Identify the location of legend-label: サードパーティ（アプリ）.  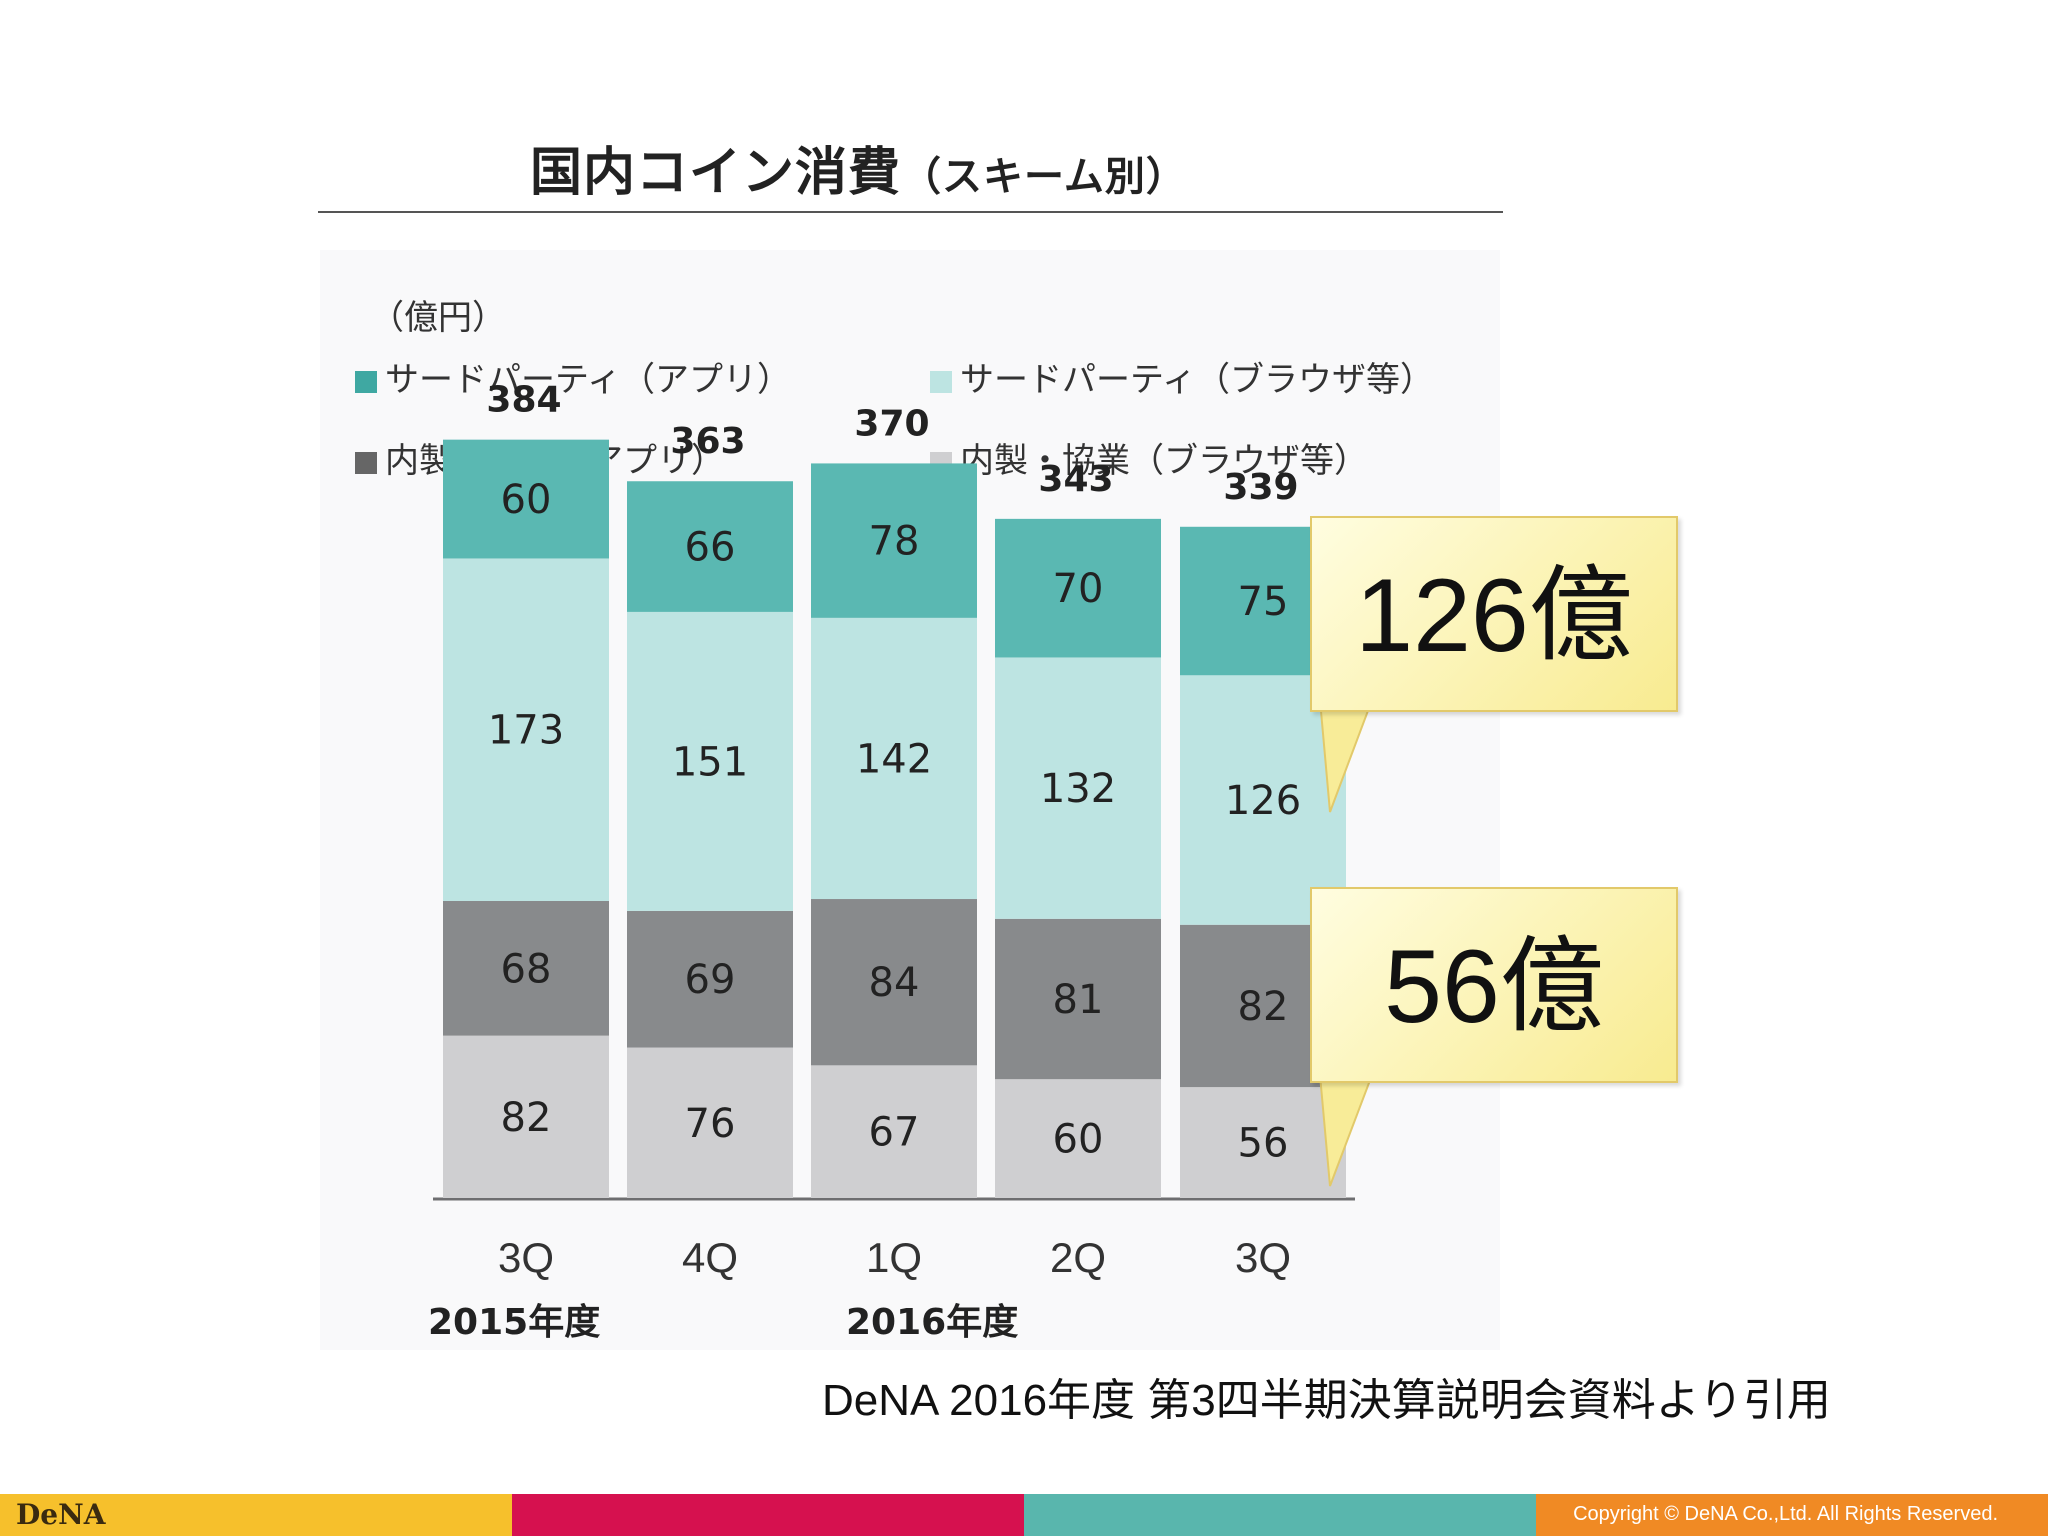
(588, 380).